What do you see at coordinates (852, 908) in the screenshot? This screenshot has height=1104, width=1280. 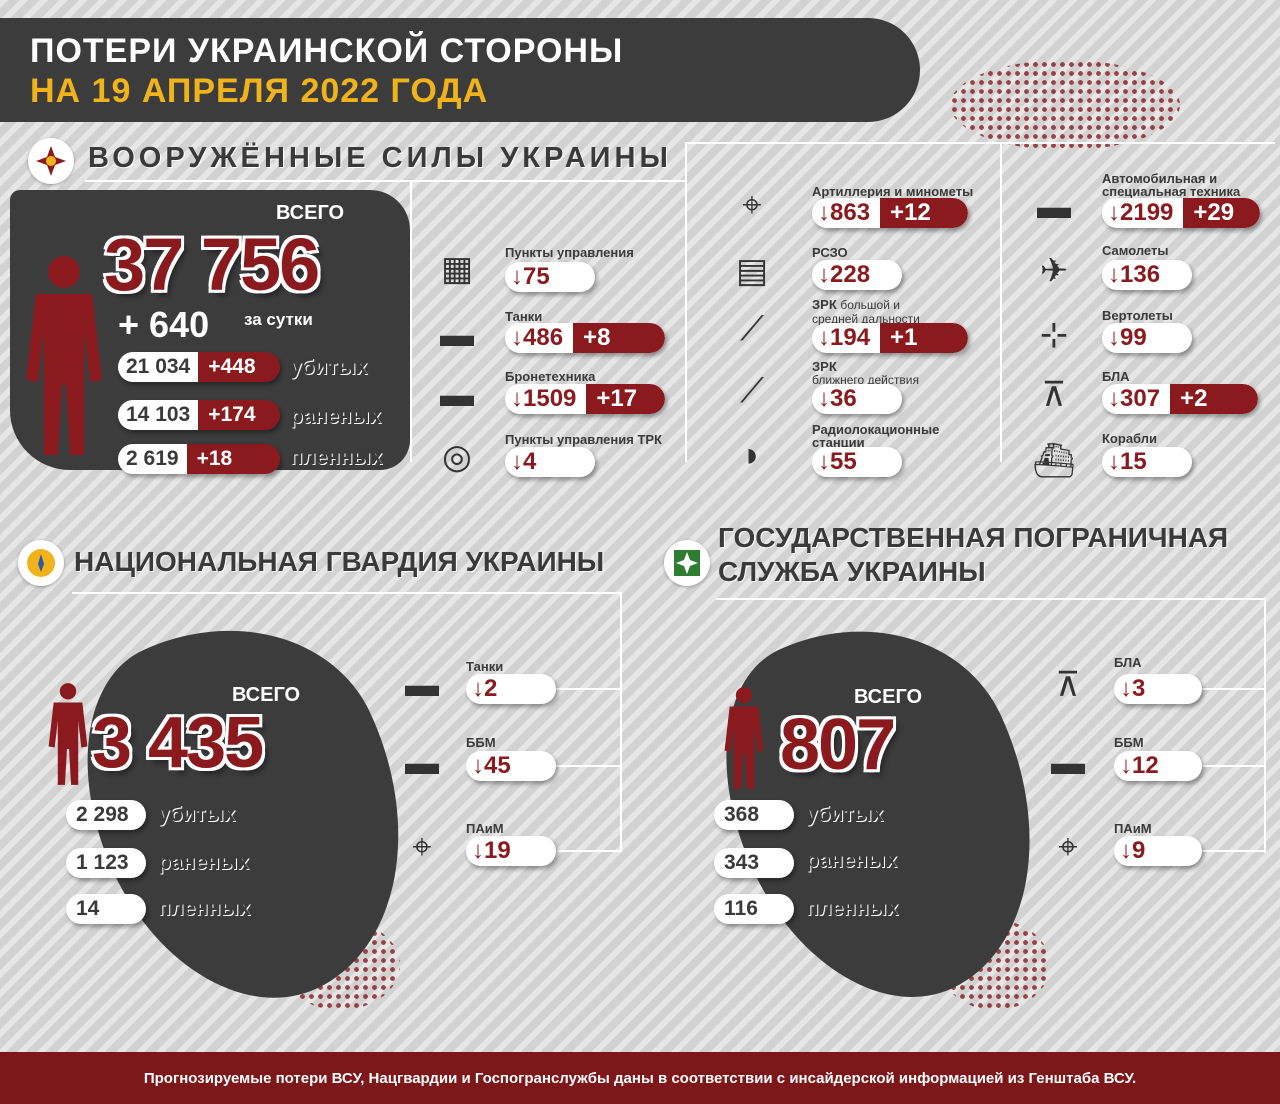 I see `border-captured-label: пленных` at bounding box center [852, 908].